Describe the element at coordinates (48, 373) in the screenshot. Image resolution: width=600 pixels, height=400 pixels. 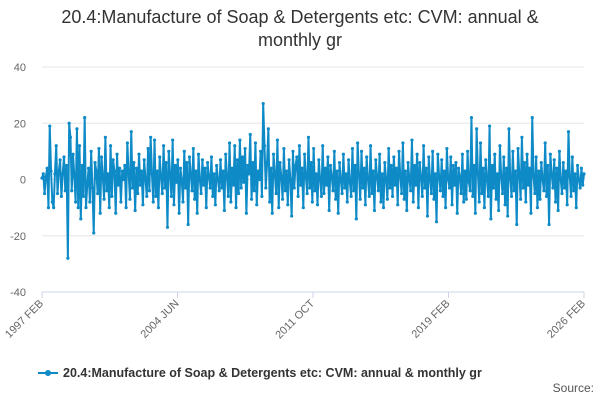
I see `legend-series-marker-icon` at that location.